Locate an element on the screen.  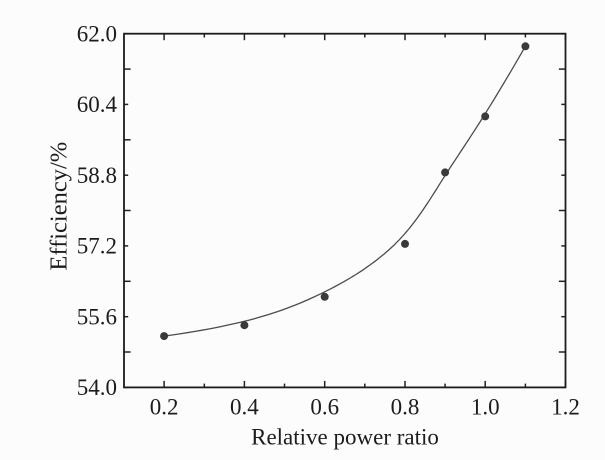
svg-text: 55.6 is located at coordinates (97, 316).